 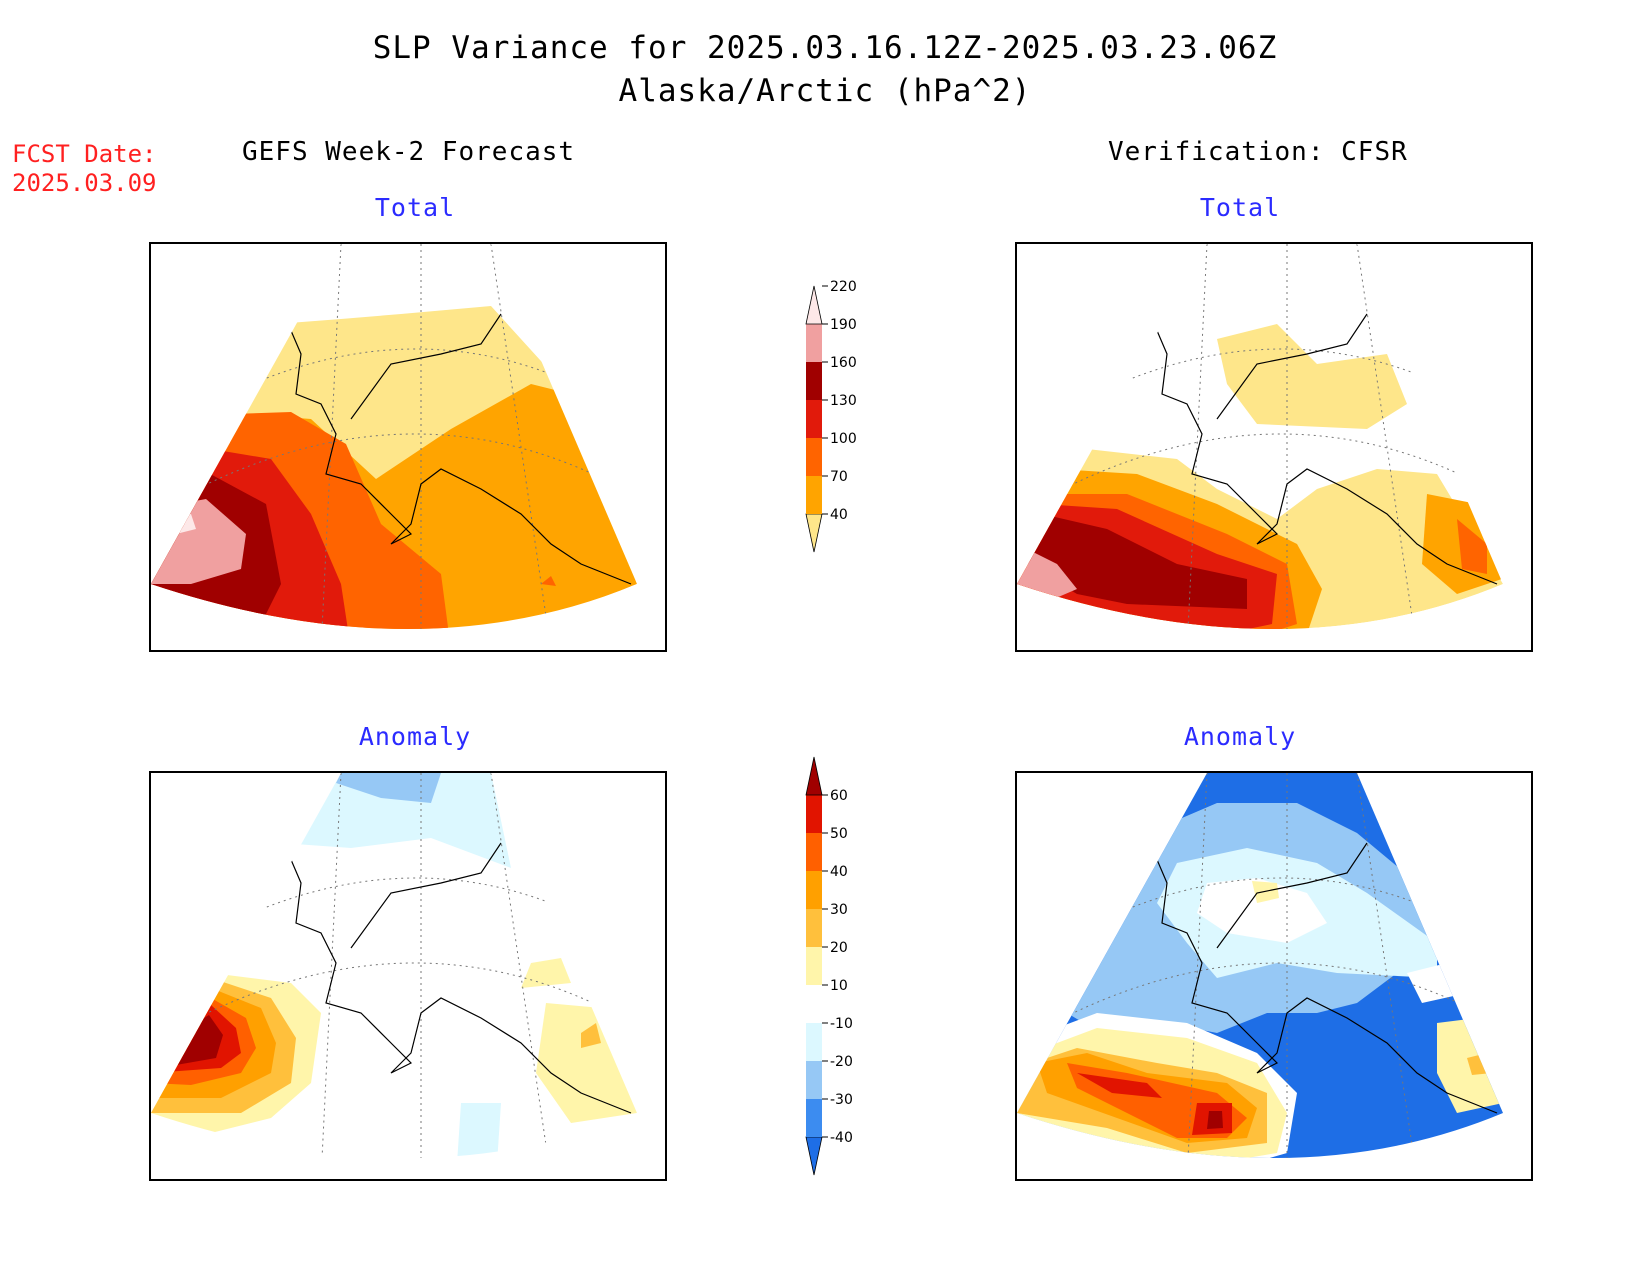 I want to click on anomaly-colorbar-tick-label: -10, so click(x=841, y=1024).